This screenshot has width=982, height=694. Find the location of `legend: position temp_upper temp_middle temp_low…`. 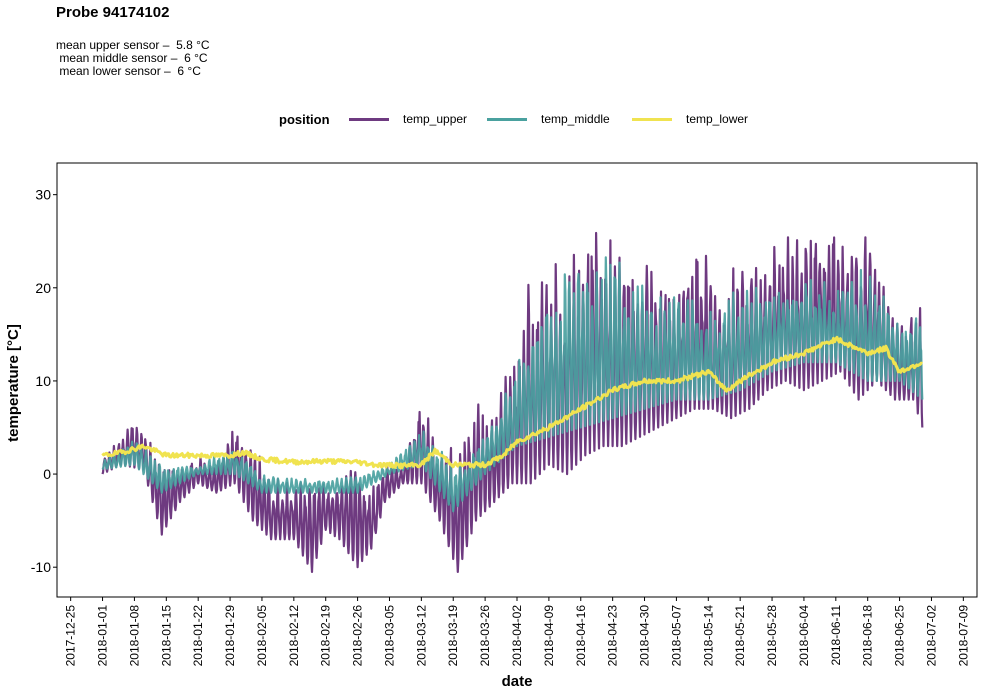

legend: position temp_upper temp_middle temp_low… is located at coordinates (491, 120).